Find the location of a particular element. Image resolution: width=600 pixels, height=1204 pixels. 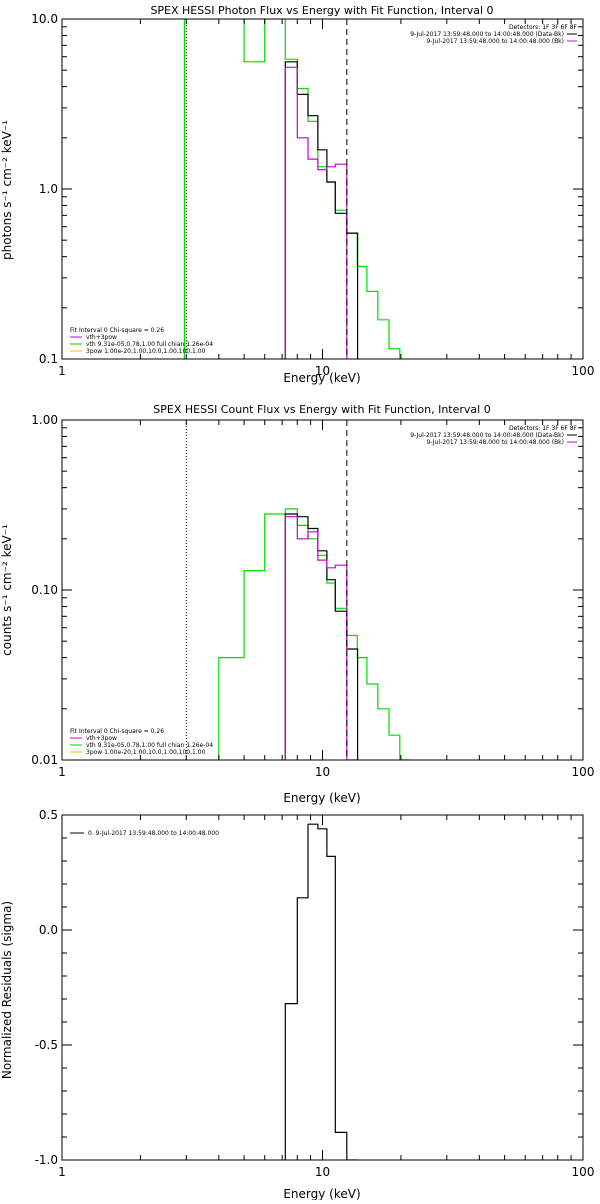

count-y-axis-label: counts s⁻¹ cm⁻² keV⁻¹ is located at coordinates (7, 590).